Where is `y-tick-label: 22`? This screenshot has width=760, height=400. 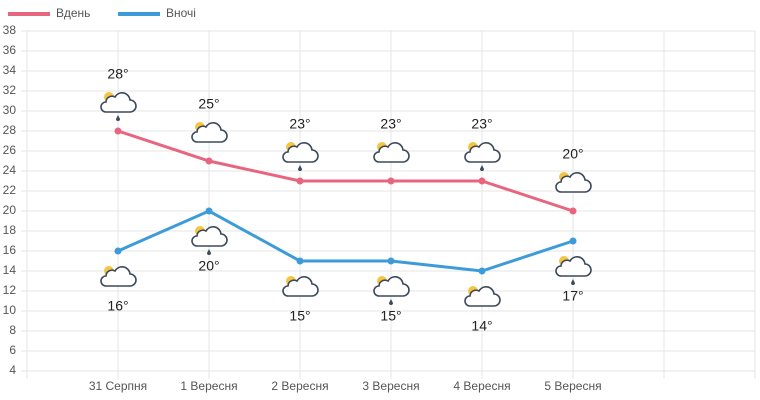 y-tick-label: 22 is located at coordinates (10, 190).